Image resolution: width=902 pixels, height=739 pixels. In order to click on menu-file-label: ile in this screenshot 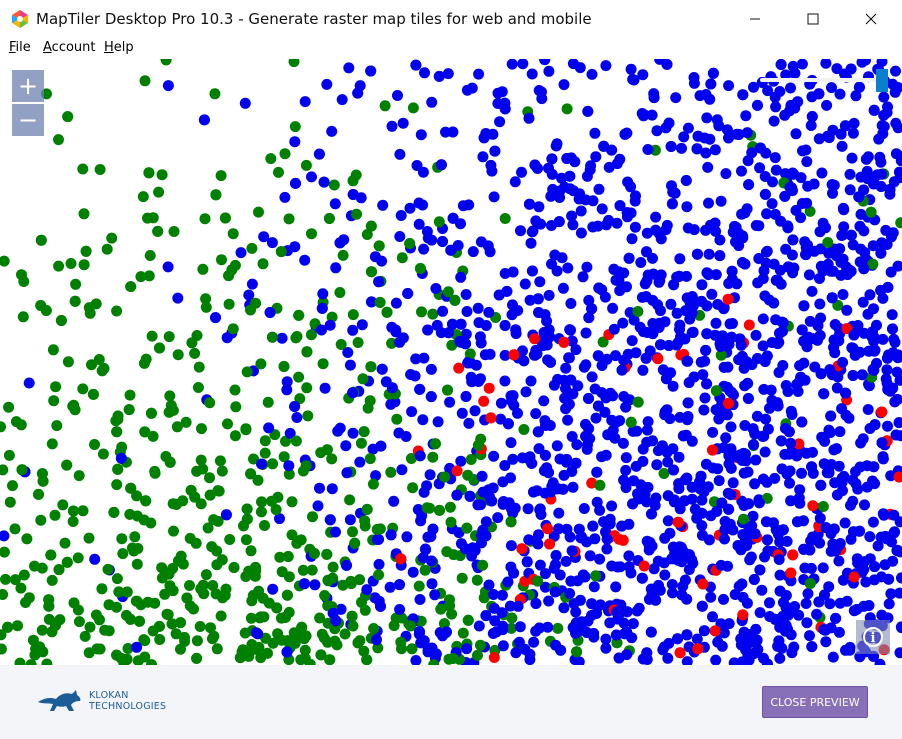, I will do `click(23, 47)`.